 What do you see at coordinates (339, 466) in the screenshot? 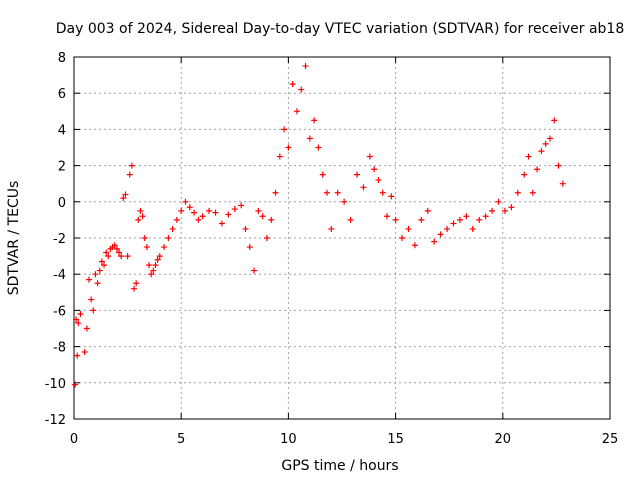
I see `x-axis-label: GPS time / hours` at bounding box center [339, 466].